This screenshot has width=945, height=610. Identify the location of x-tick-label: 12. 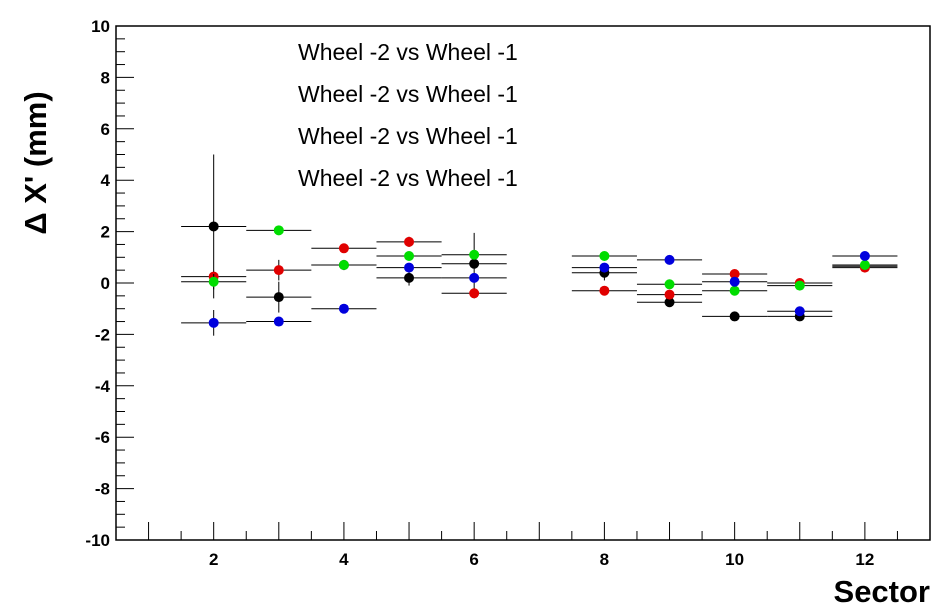
(864, 559).